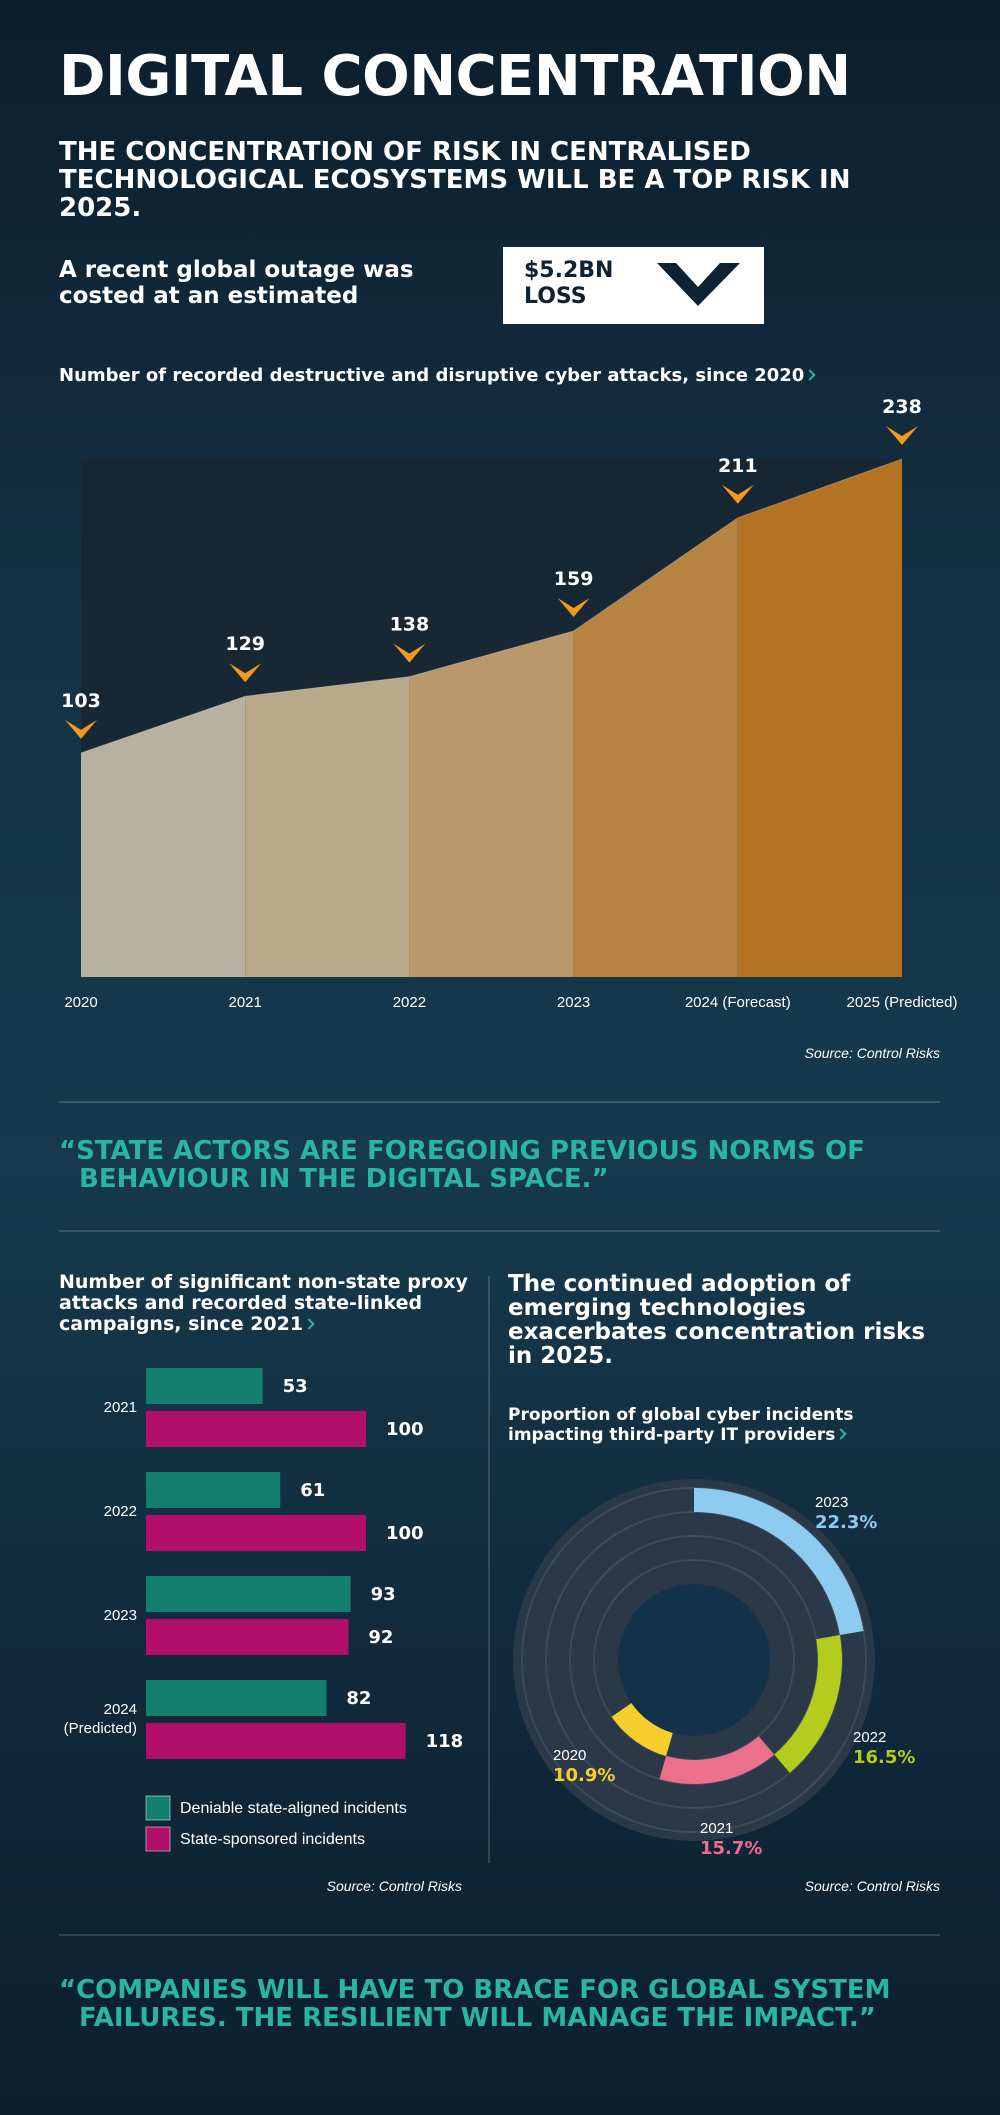 This screenshot has height=2115, width=1000. I want to click on value-label: 53, so click(295, 1386).